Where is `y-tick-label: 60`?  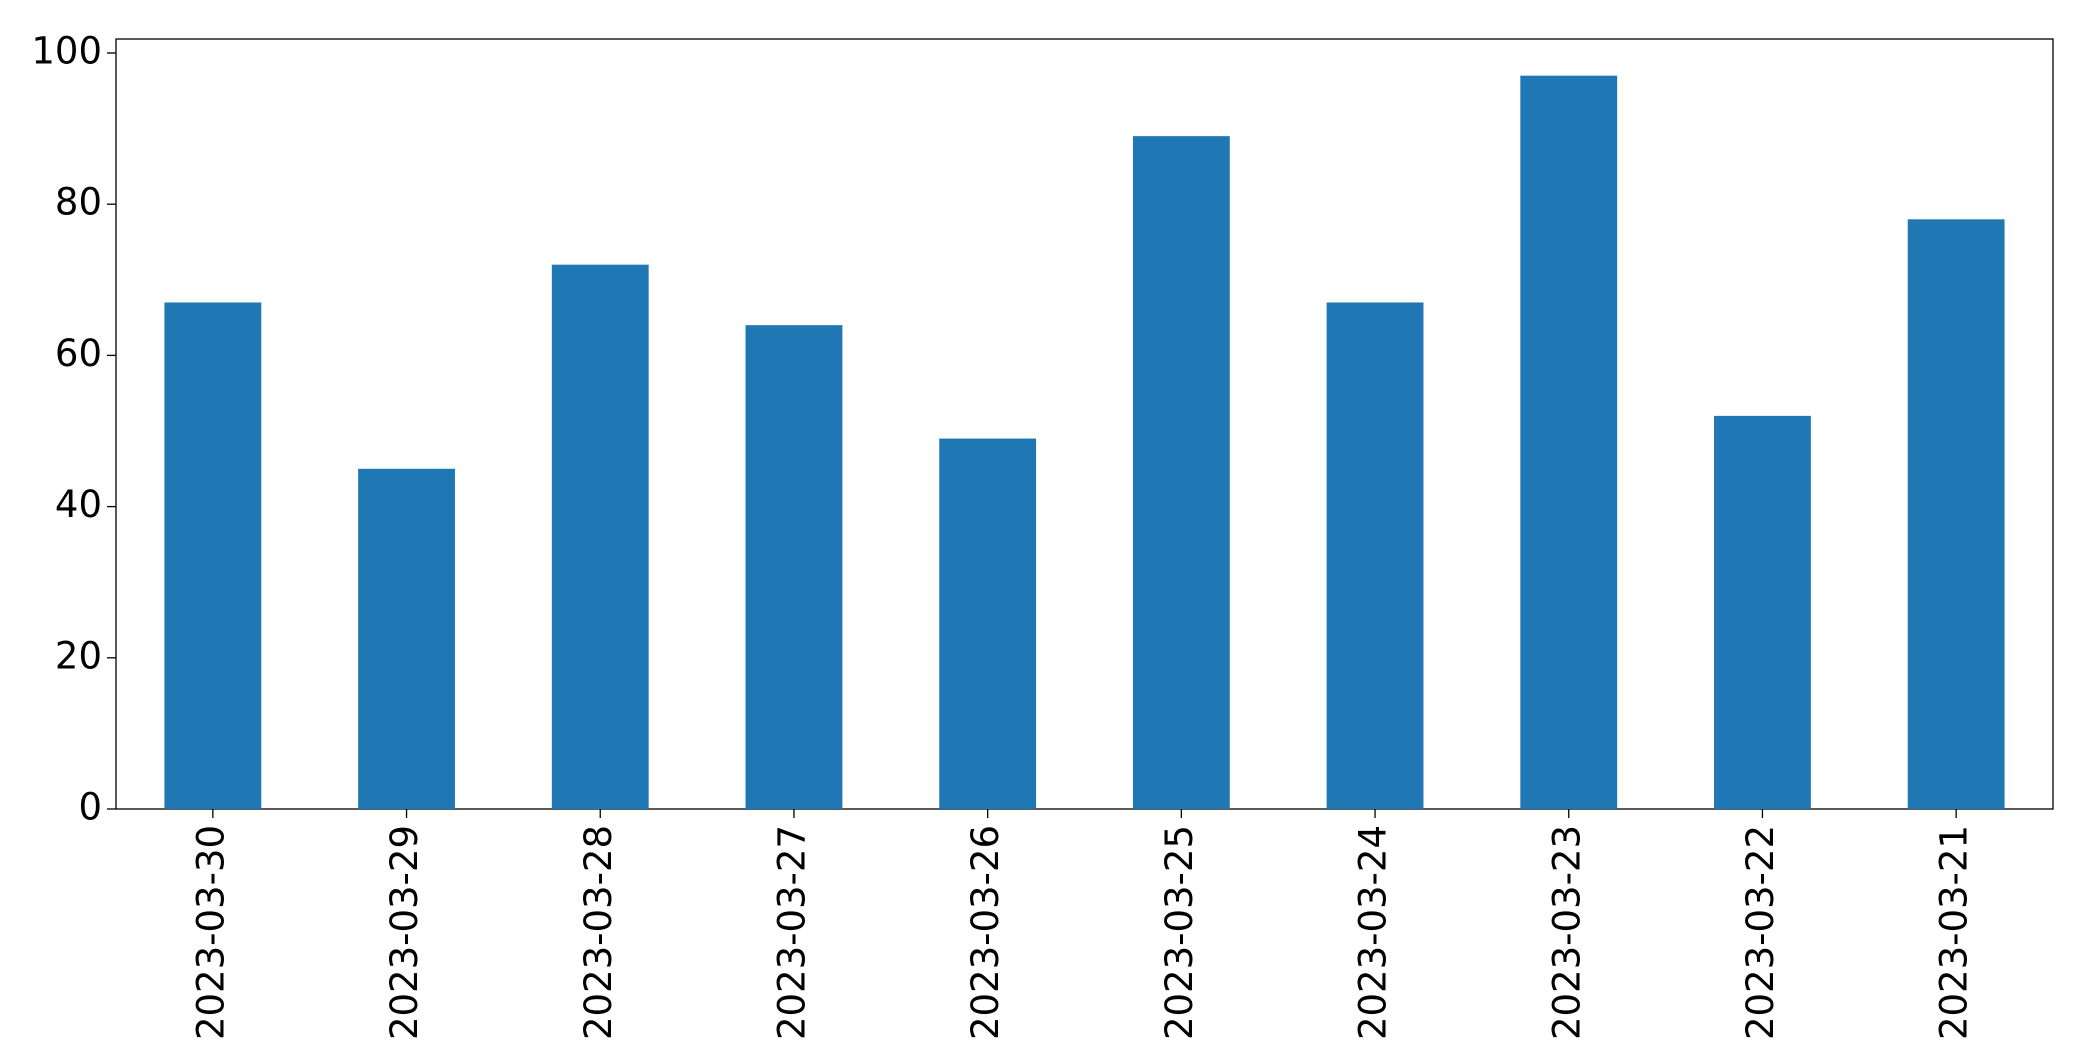
y-tick-label: 60 is located at coordinates (78, 353).